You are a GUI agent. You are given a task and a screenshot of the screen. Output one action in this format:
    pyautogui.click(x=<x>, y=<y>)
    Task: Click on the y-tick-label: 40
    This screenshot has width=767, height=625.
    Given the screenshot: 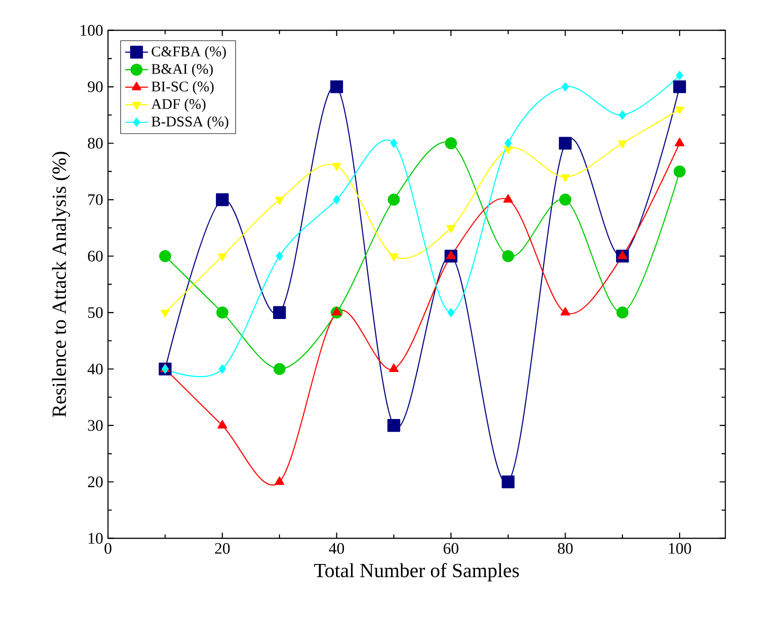 What is the action you would take?
    pyautogui.click(x=95, y=369)
    